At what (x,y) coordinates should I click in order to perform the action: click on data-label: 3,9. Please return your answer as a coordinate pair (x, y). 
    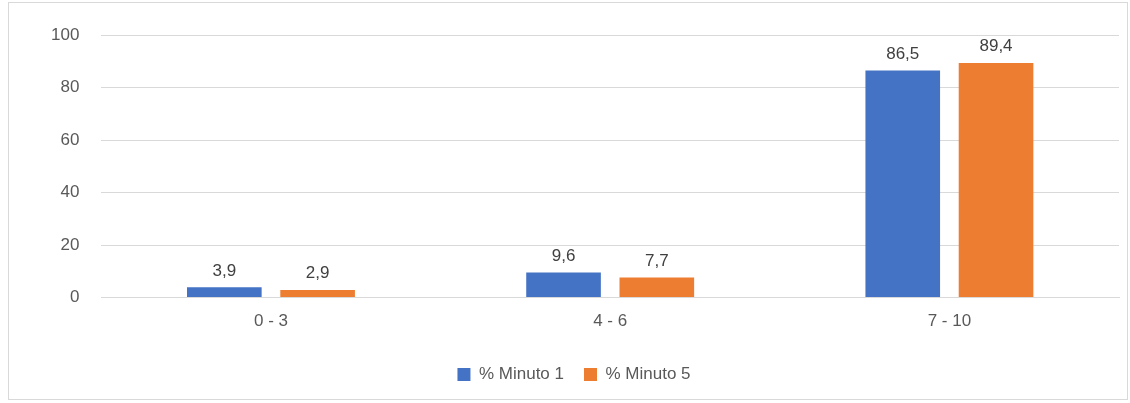
    Looking at the image, I should click on (224, 270).